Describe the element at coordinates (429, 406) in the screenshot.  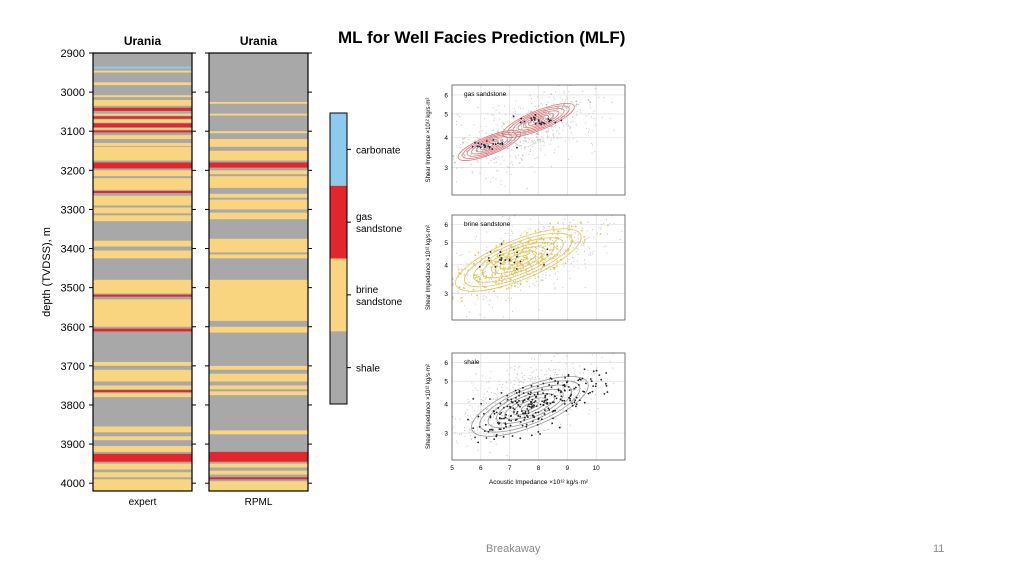
I see `y-axis-label: Shear Impedance ×10¹² kg/s·m²` at that location.